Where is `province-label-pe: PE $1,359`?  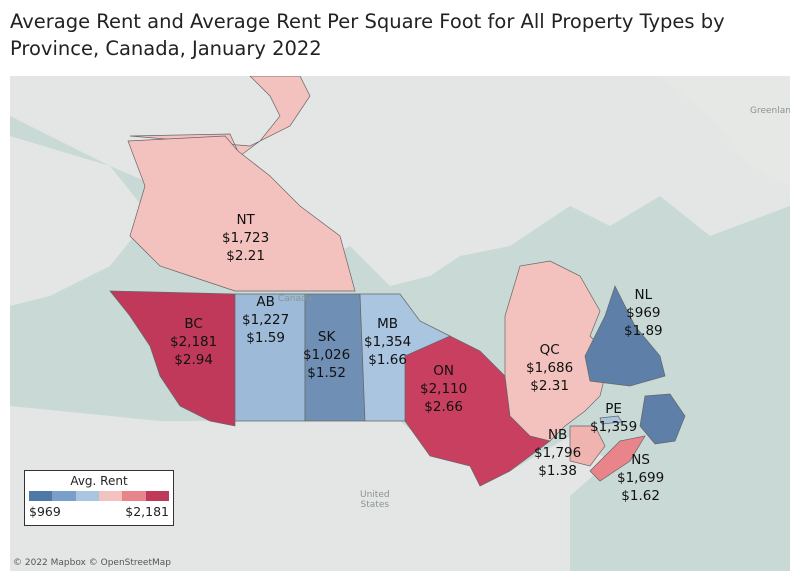
province-label-pe: PE $1,359 is located at coordinates (613, 418).